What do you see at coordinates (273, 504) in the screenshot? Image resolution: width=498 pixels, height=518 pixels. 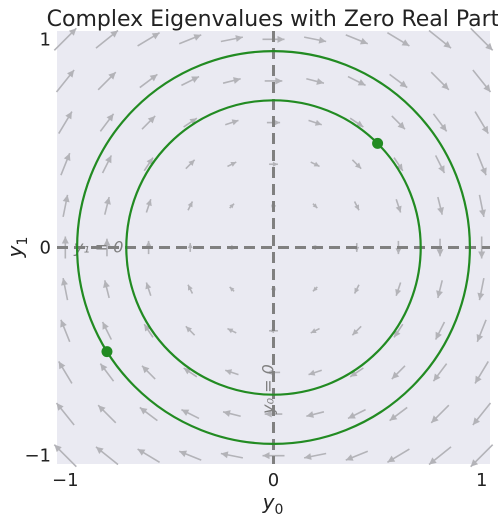 I see `x-axis-label: y0` at bounding box center [273, 504].